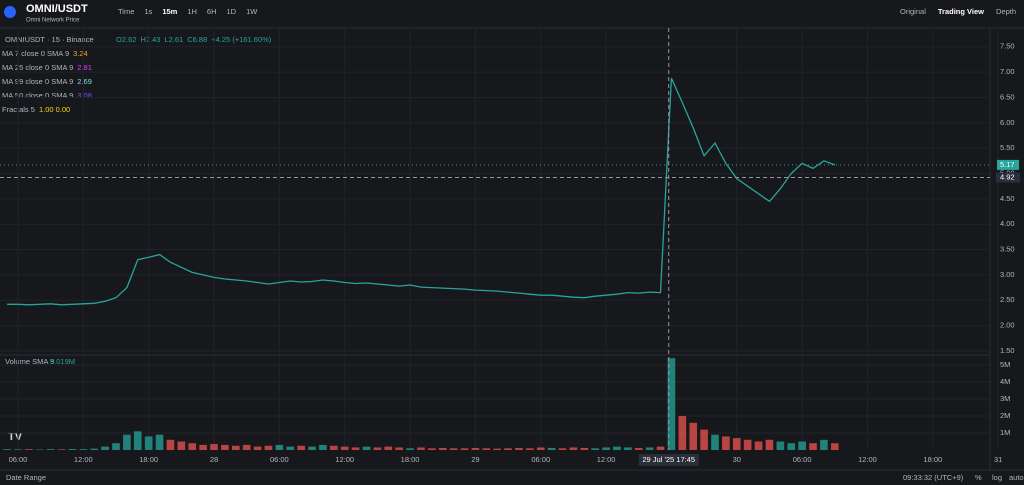 This screenshot has height=485, width=1024. What do you see at coordinates (84, 81) in the screenshot?
I see `indicator-value: 2.69` at bounding box center [84, 81].